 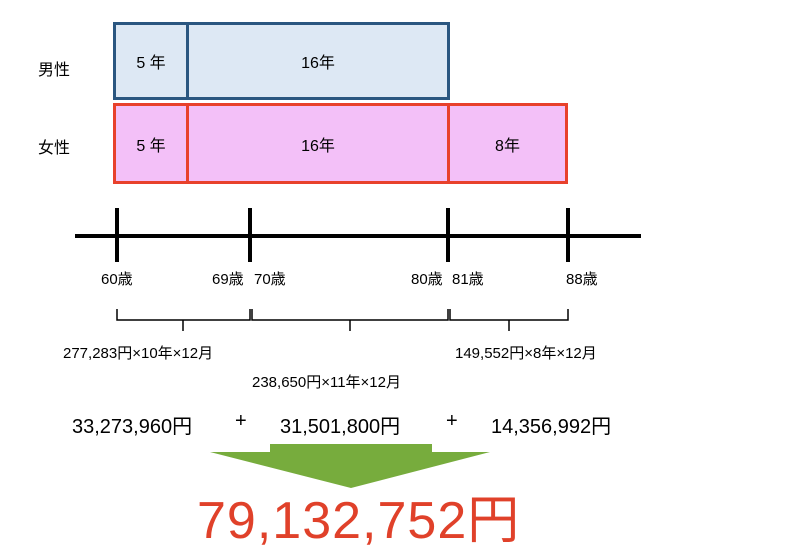 I want to click on plus-sign-first: +, so click(x=241, y=421).